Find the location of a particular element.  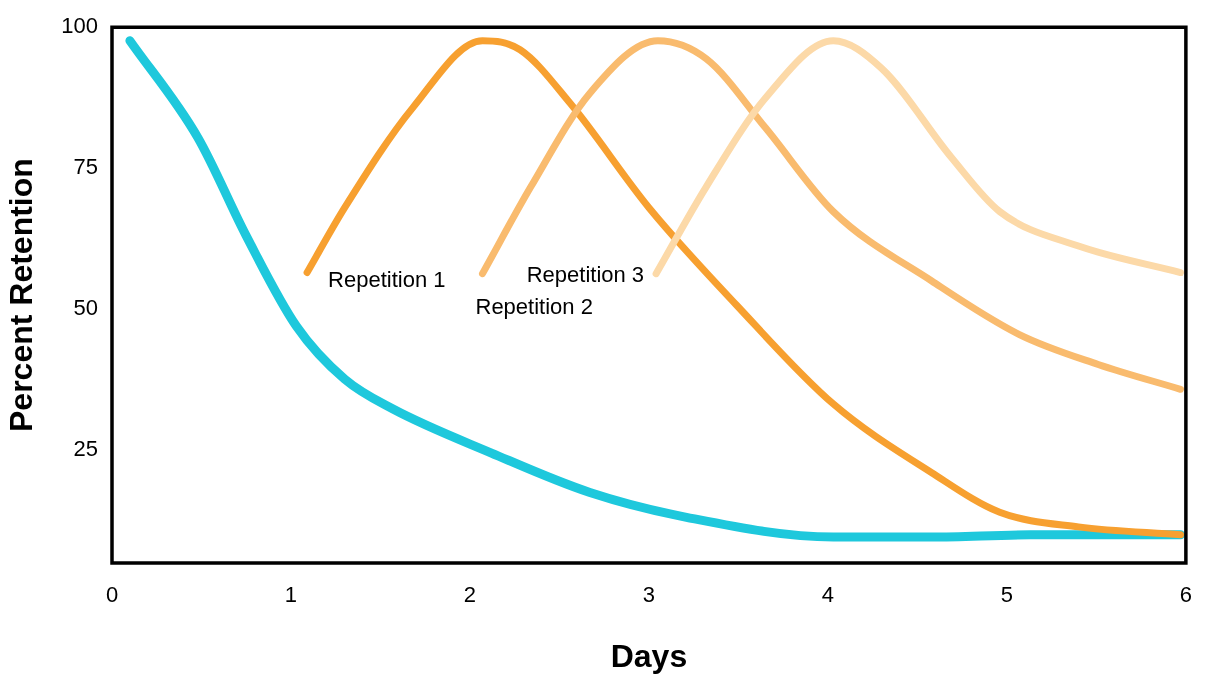

y-axis-title: Percent Retention is located at coordinates (21, 295).